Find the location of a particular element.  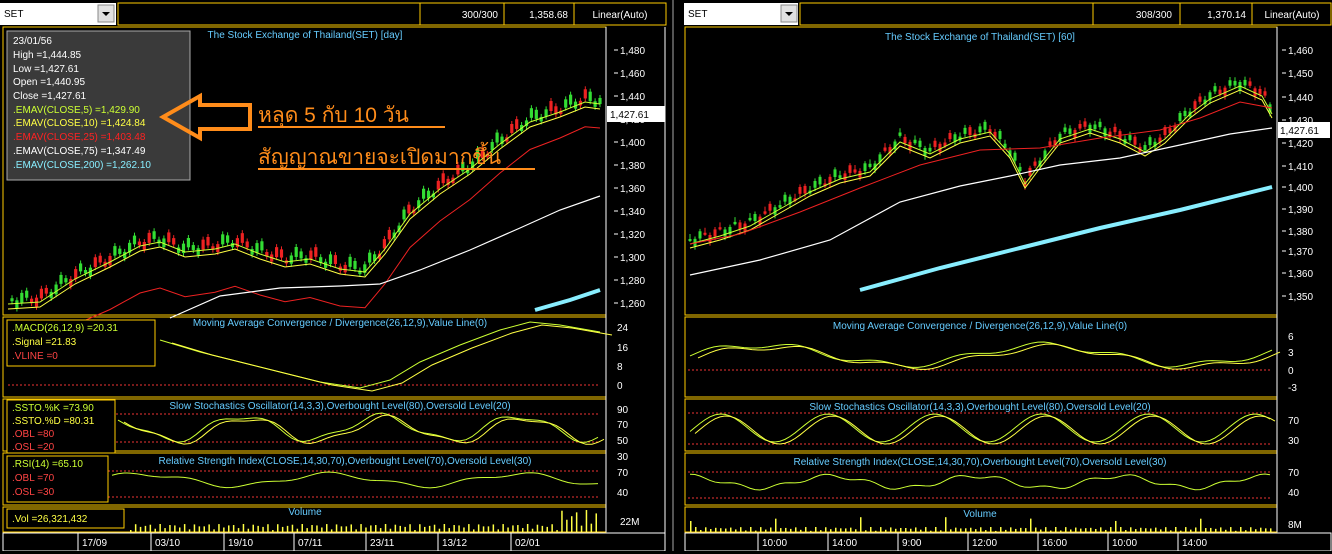

right-symbol-select is located at coordinates (741, 14).